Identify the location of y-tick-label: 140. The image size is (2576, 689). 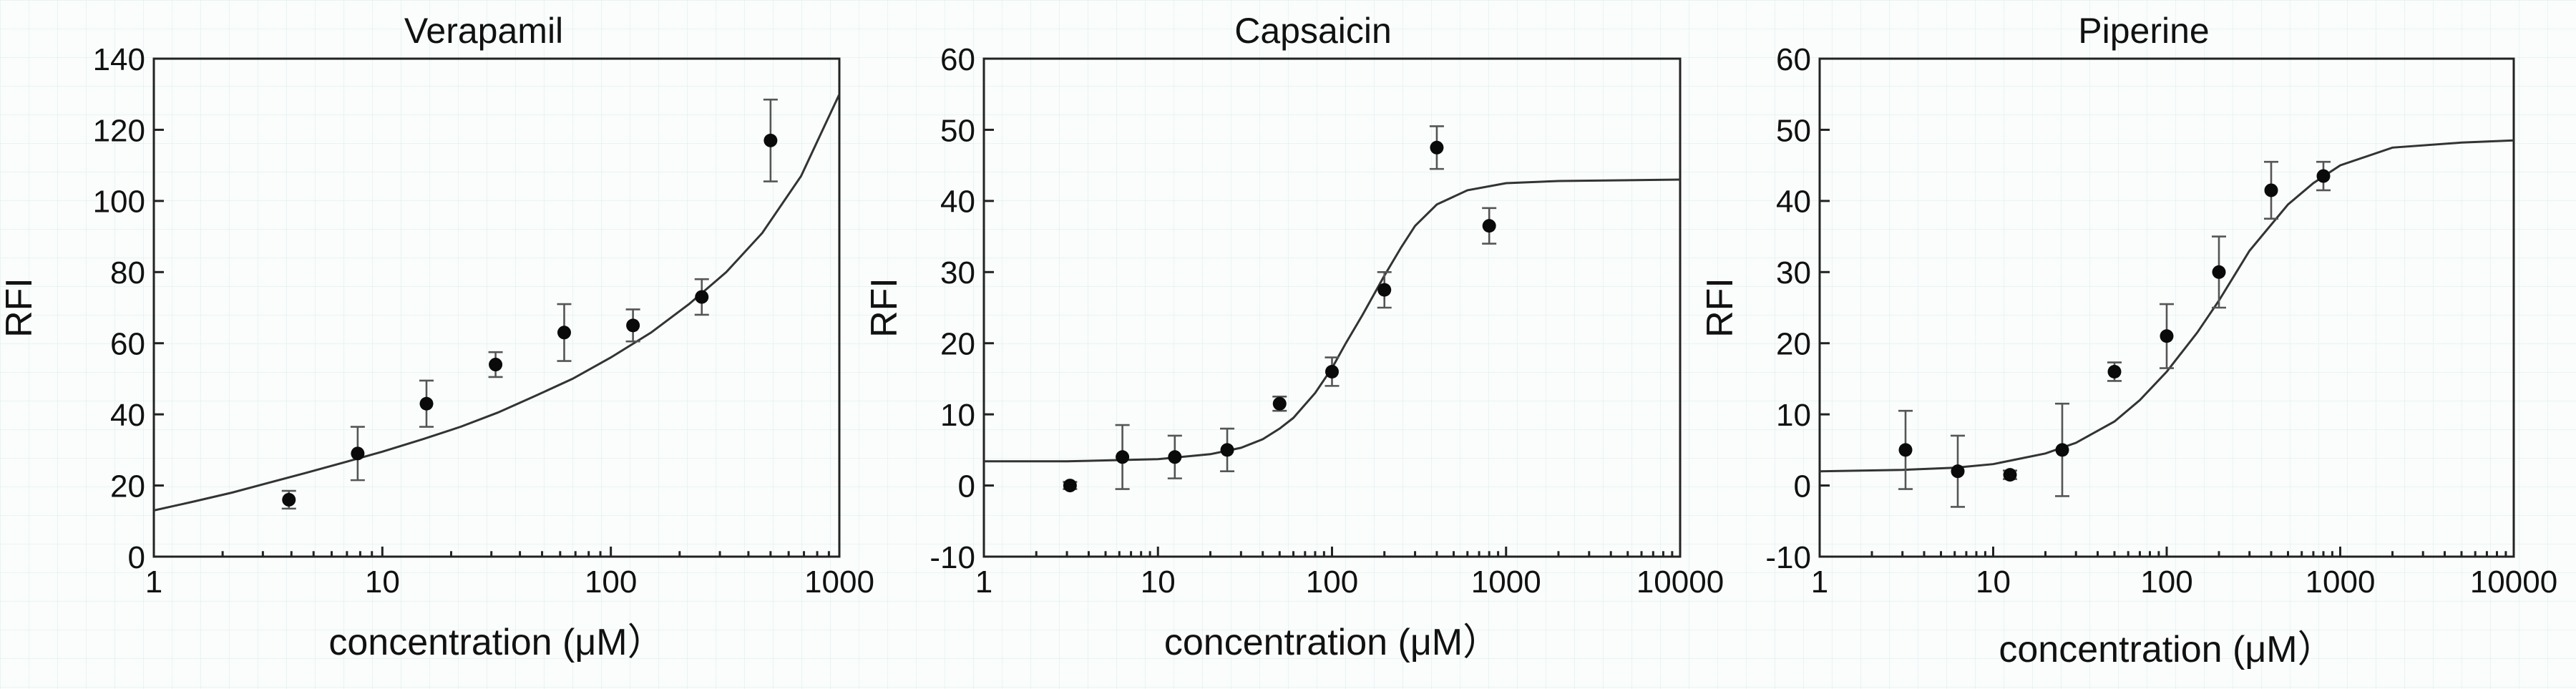
(119, 59).